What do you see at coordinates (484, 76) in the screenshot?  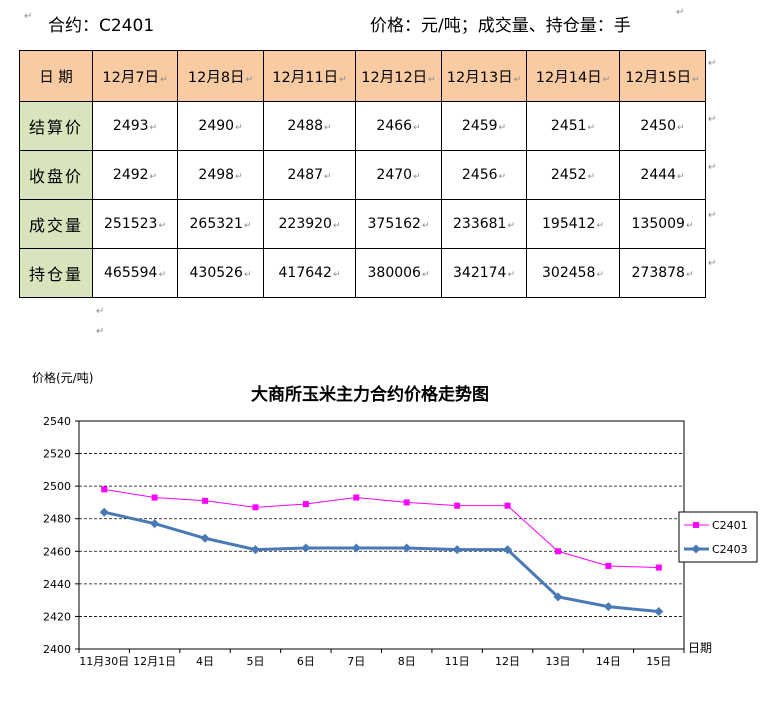 I see `date-cell: 12月13日↵` at bounding box center [484, 76].